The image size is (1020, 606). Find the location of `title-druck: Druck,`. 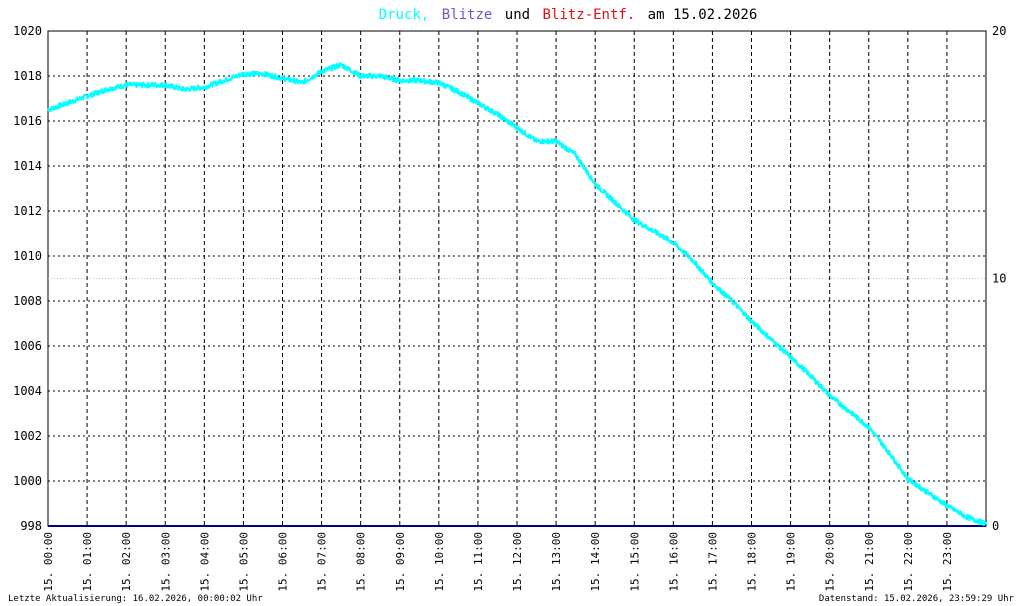

title-druck: Druck, is located at coordinates (404, 15).